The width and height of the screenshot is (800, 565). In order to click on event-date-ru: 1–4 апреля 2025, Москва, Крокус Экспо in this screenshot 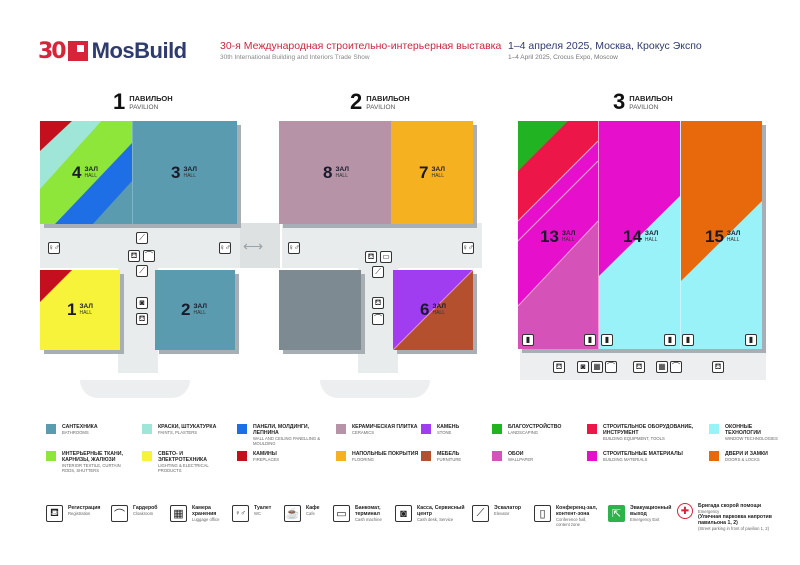, I will do `click(605, 46)`.